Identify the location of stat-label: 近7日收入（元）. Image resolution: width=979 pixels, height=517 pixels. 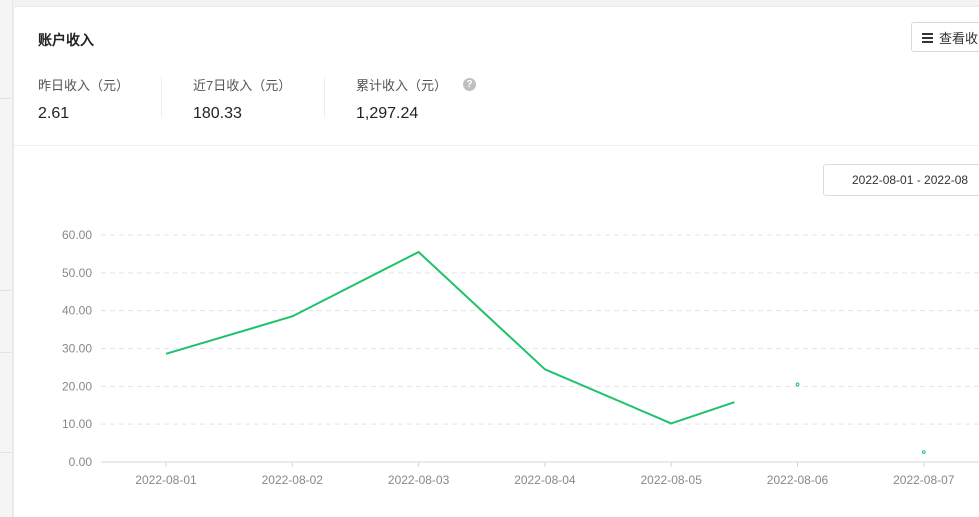
(242, 85).